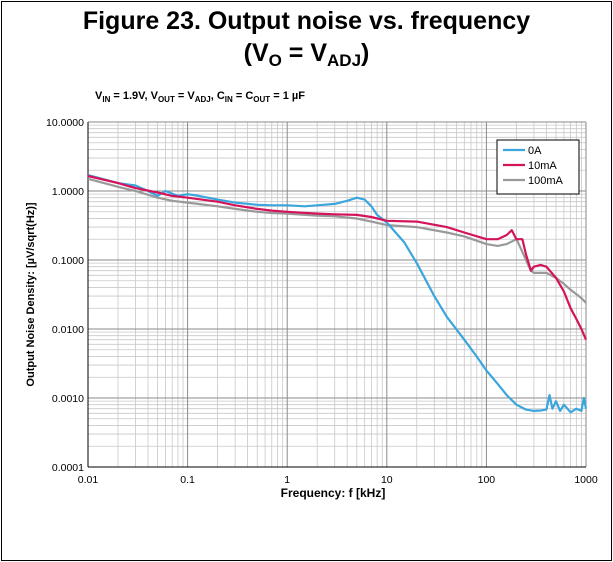 This screenshot has width=613, height=562. I want to click on cond-part: = C, so click(243, 96).